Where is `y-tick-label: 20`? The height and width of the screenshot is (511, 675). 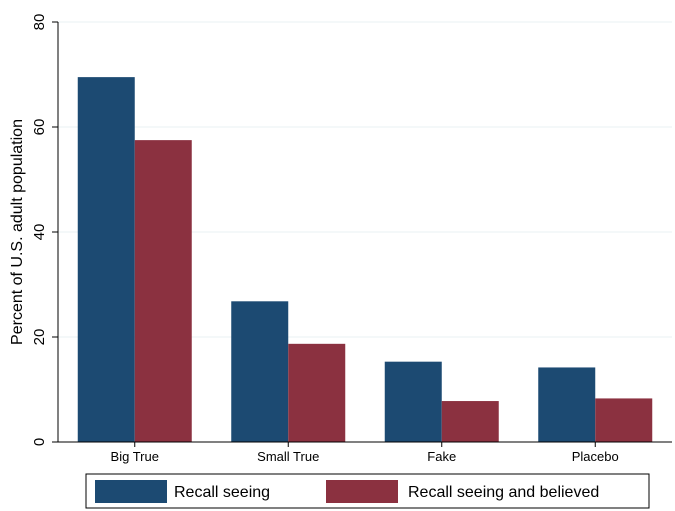 y-tick-label: 20 is located at coordinates (39, 337).